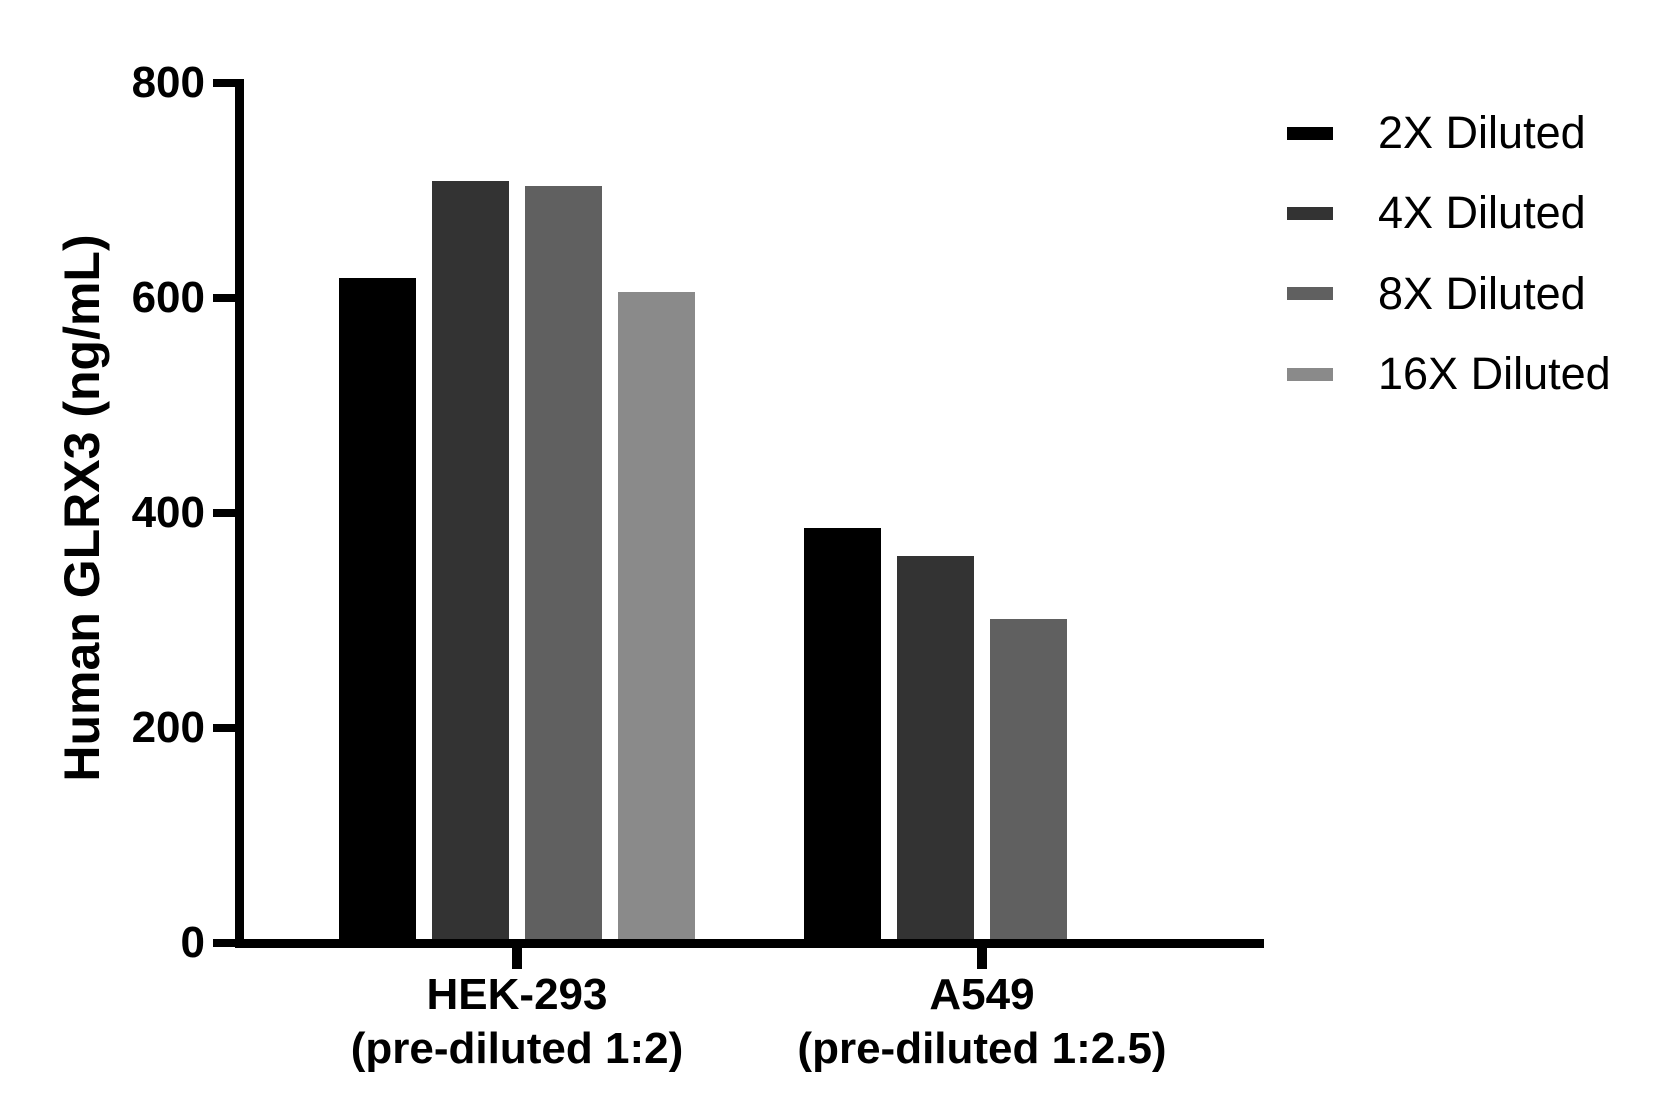  Describe the element at coordinates (1482, 213) in the screenshot. I see `legend-label-4x-diluted: 4X Diluted` at that location.